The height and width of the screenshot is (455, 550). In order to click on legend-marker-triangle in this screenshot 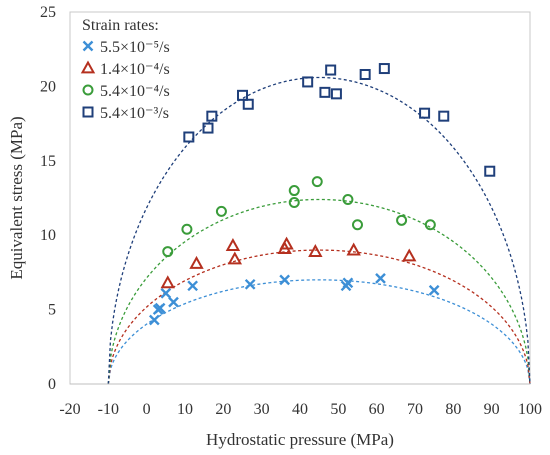, I will do `click(88, 67)`.